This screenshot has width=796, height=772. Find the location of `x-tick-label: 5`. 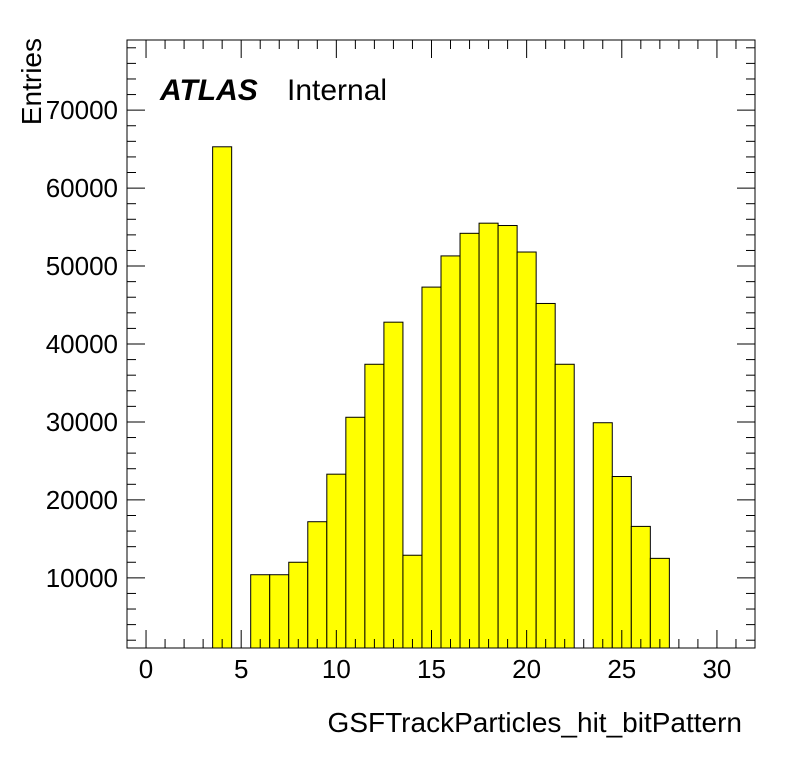

x-tick-label: 5 is located at coordinates (241, 669).